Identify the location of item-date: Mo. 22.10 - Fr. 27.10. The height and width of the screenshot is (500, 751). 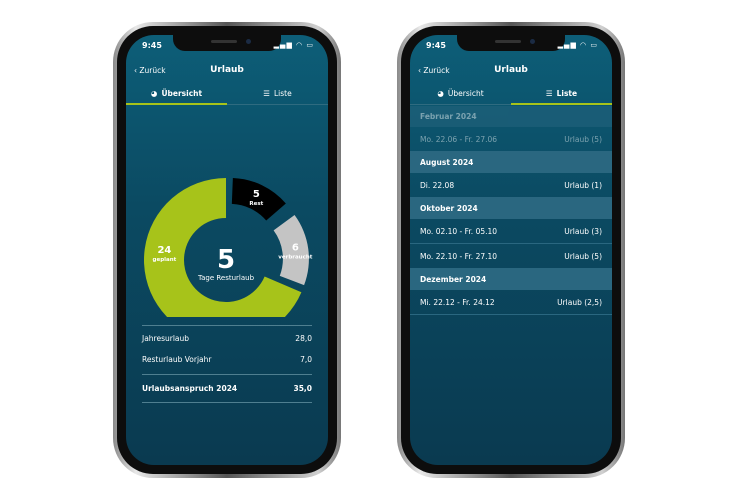
(459, 256).